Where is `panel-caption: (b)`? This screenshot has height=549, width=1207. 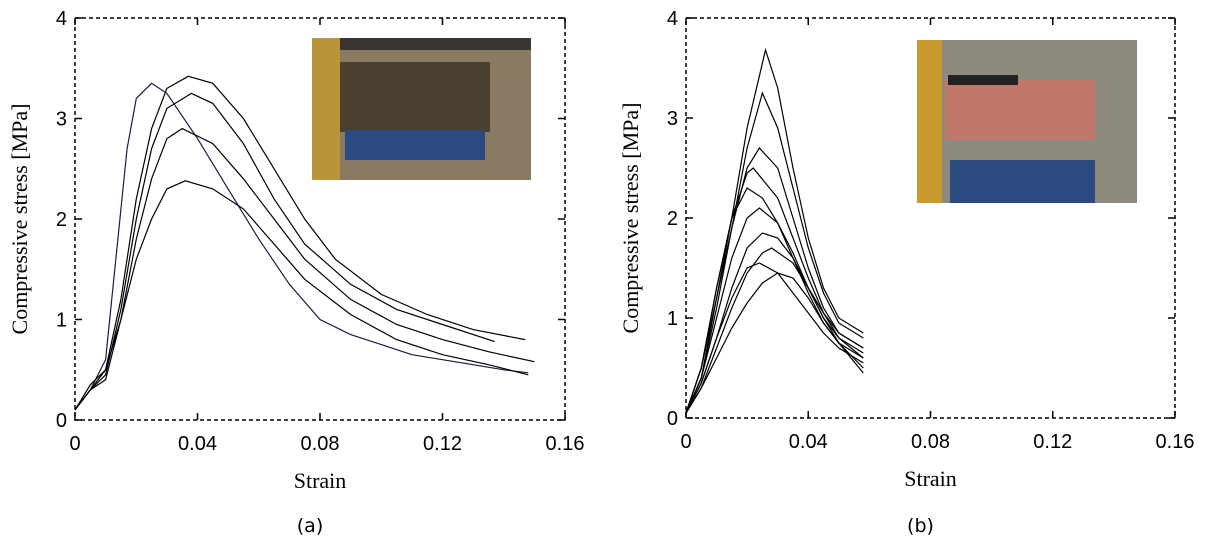
panel-caption: (b) is located at coordinates (920, 526).